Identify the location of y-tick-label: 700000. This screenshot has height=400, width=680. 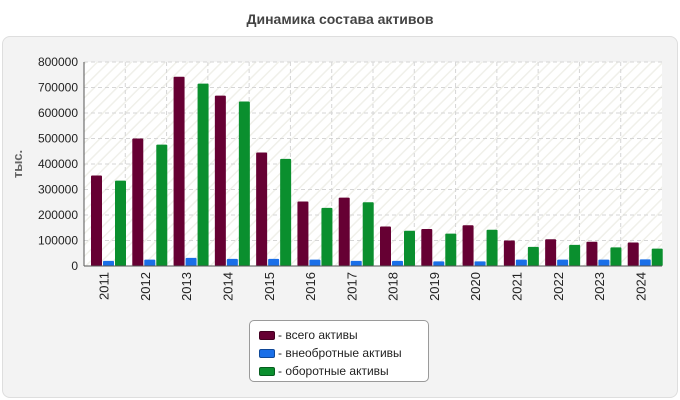
(58, 88).